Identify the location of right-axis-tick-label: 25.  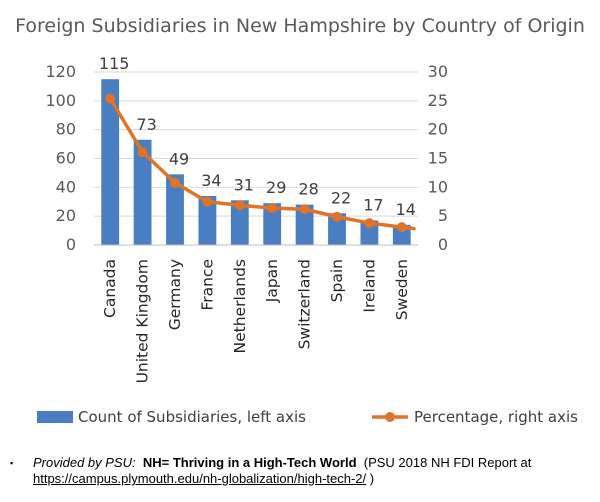
(438, 100).